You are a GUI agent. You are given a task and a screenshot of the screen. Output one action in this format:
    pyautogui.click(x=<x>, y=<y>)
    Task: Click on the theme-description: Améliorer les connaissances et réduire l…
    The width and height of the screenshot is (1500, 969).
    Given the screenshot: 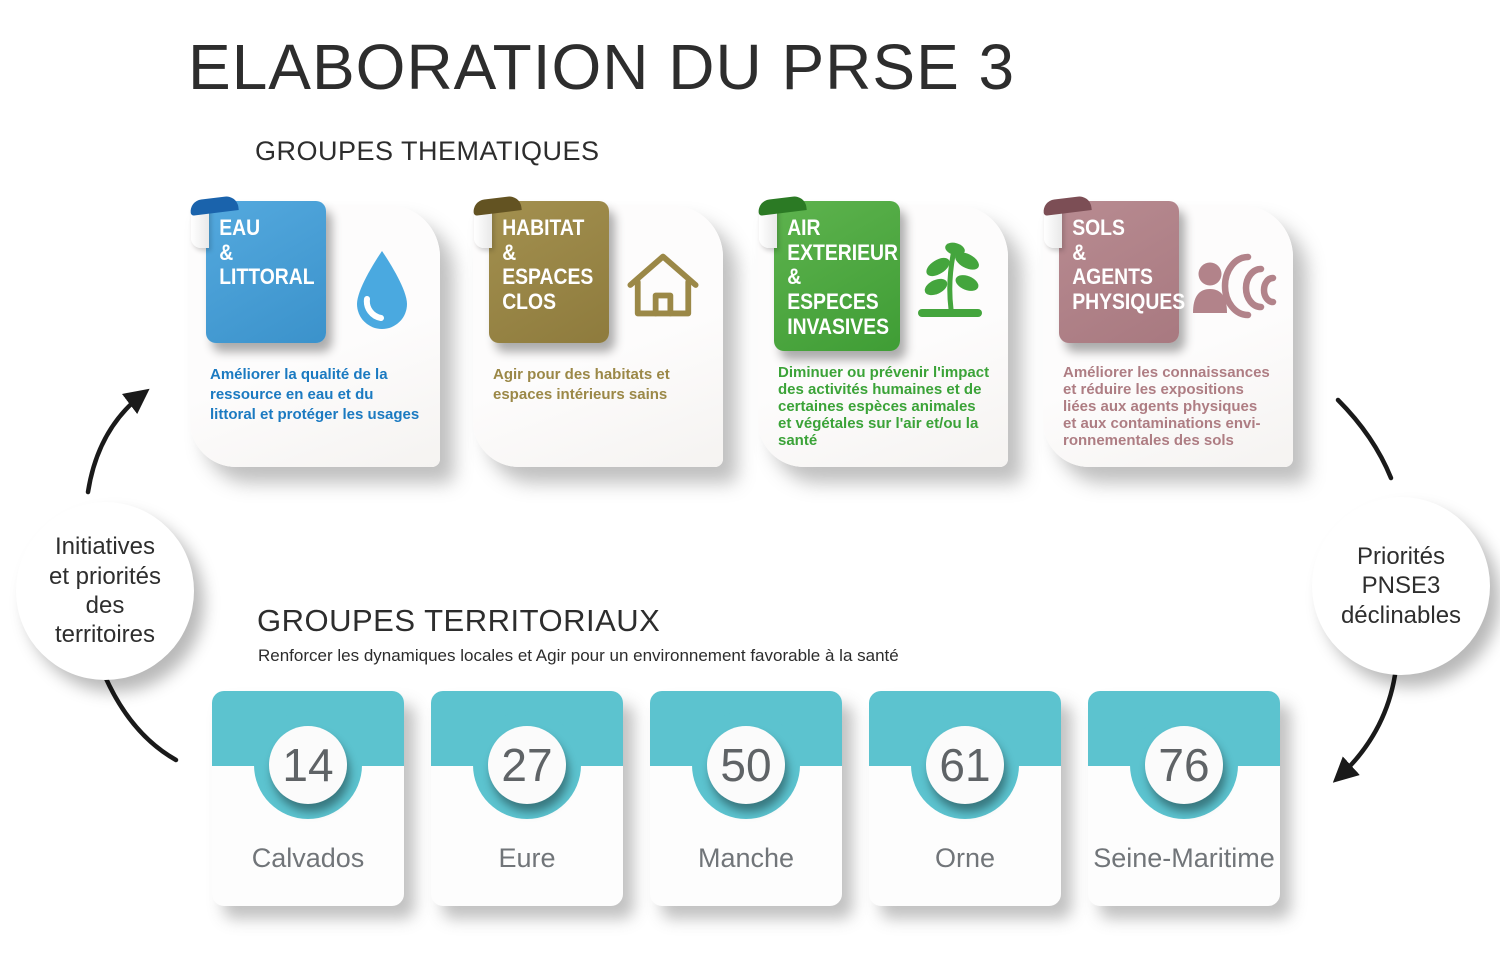 What is the action you would take?
    pyautogui.click(x=1166, y=406)
    